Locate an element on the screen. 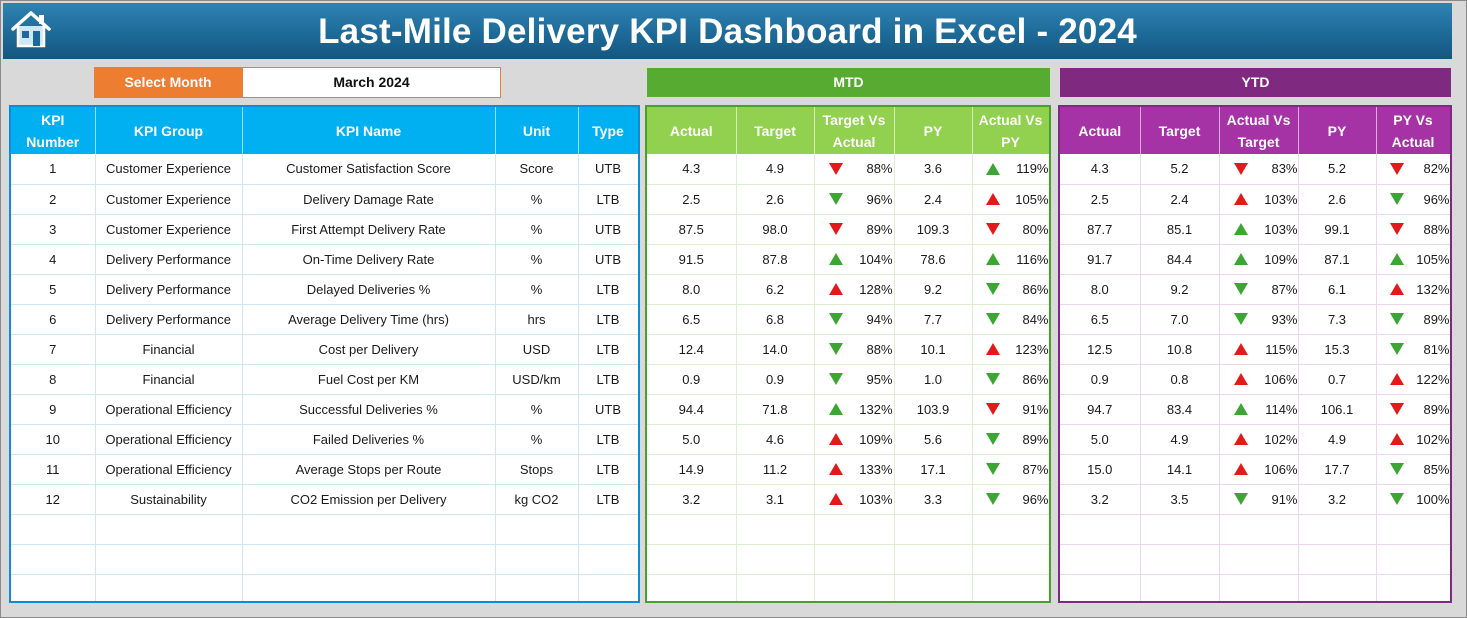 The width and height of the screenshot is (1467, 618). ytd-py-cell: 5.2 is located at coordinates (1337, 169).